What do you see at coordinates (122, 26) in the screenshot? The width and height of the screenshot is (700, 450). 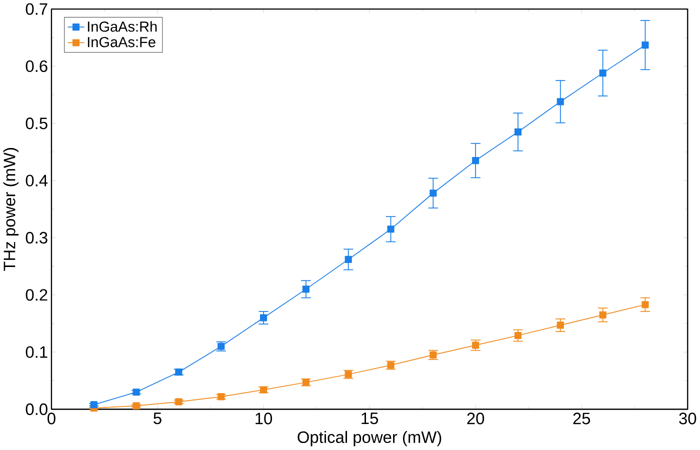 I see `legend-label: InGaAs:Rh` at bounding box center [122, 26].